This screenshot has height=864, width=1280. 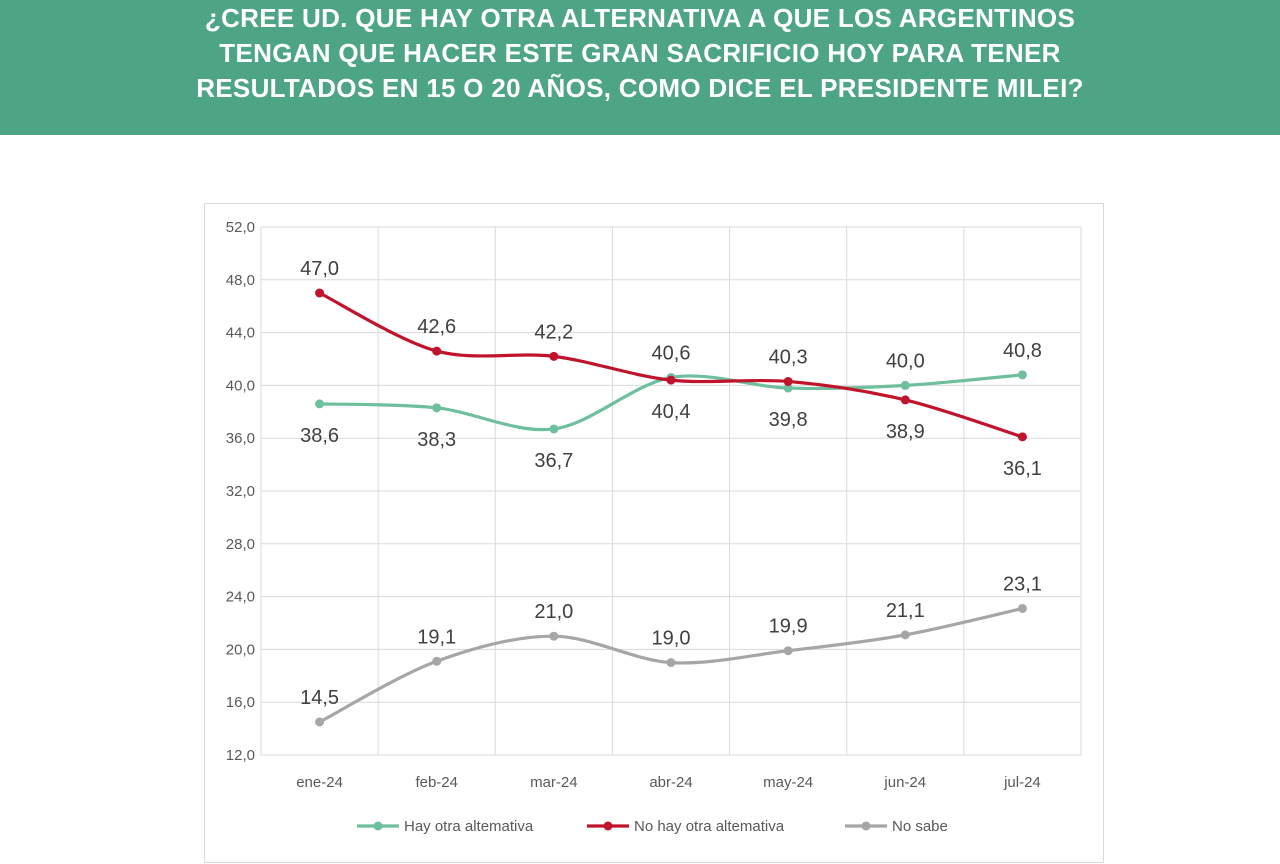 I want to click on data-label-series-3: 19,1, so click(x=436, y=637).